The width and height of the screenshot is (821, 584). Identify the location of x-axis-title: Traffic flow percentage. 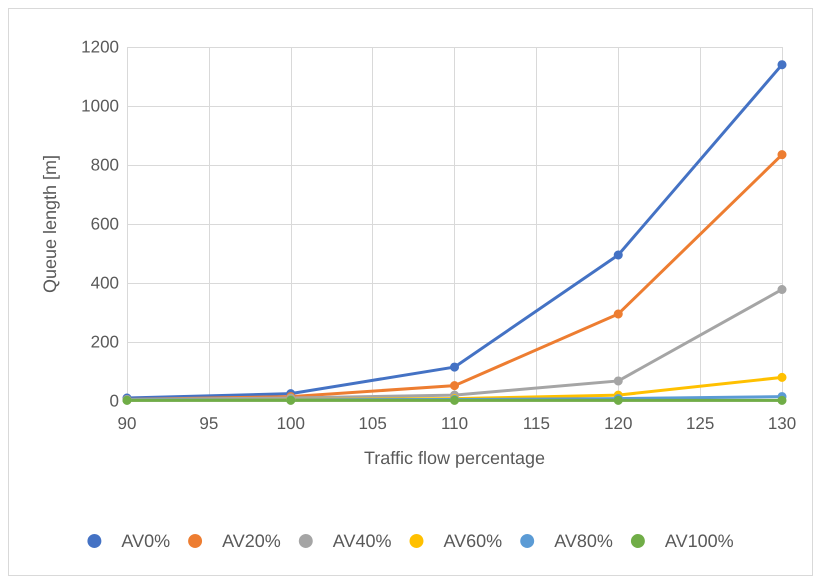
(455, 458).